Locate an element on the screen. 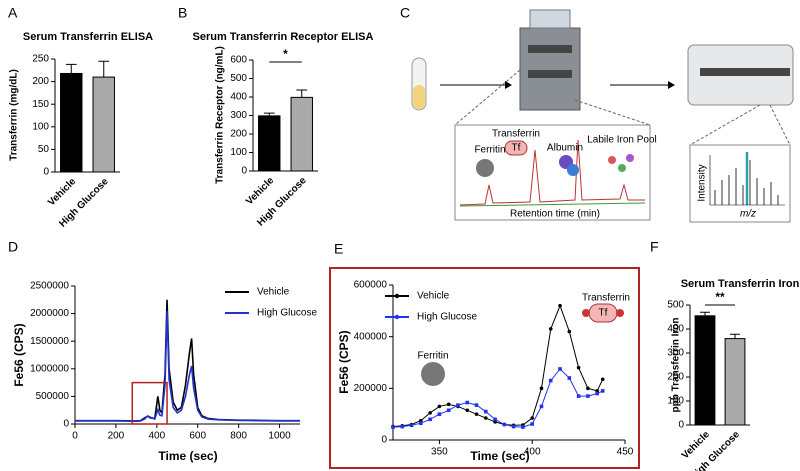  x-tick-label: 350 is located at coordinates (439, 452).